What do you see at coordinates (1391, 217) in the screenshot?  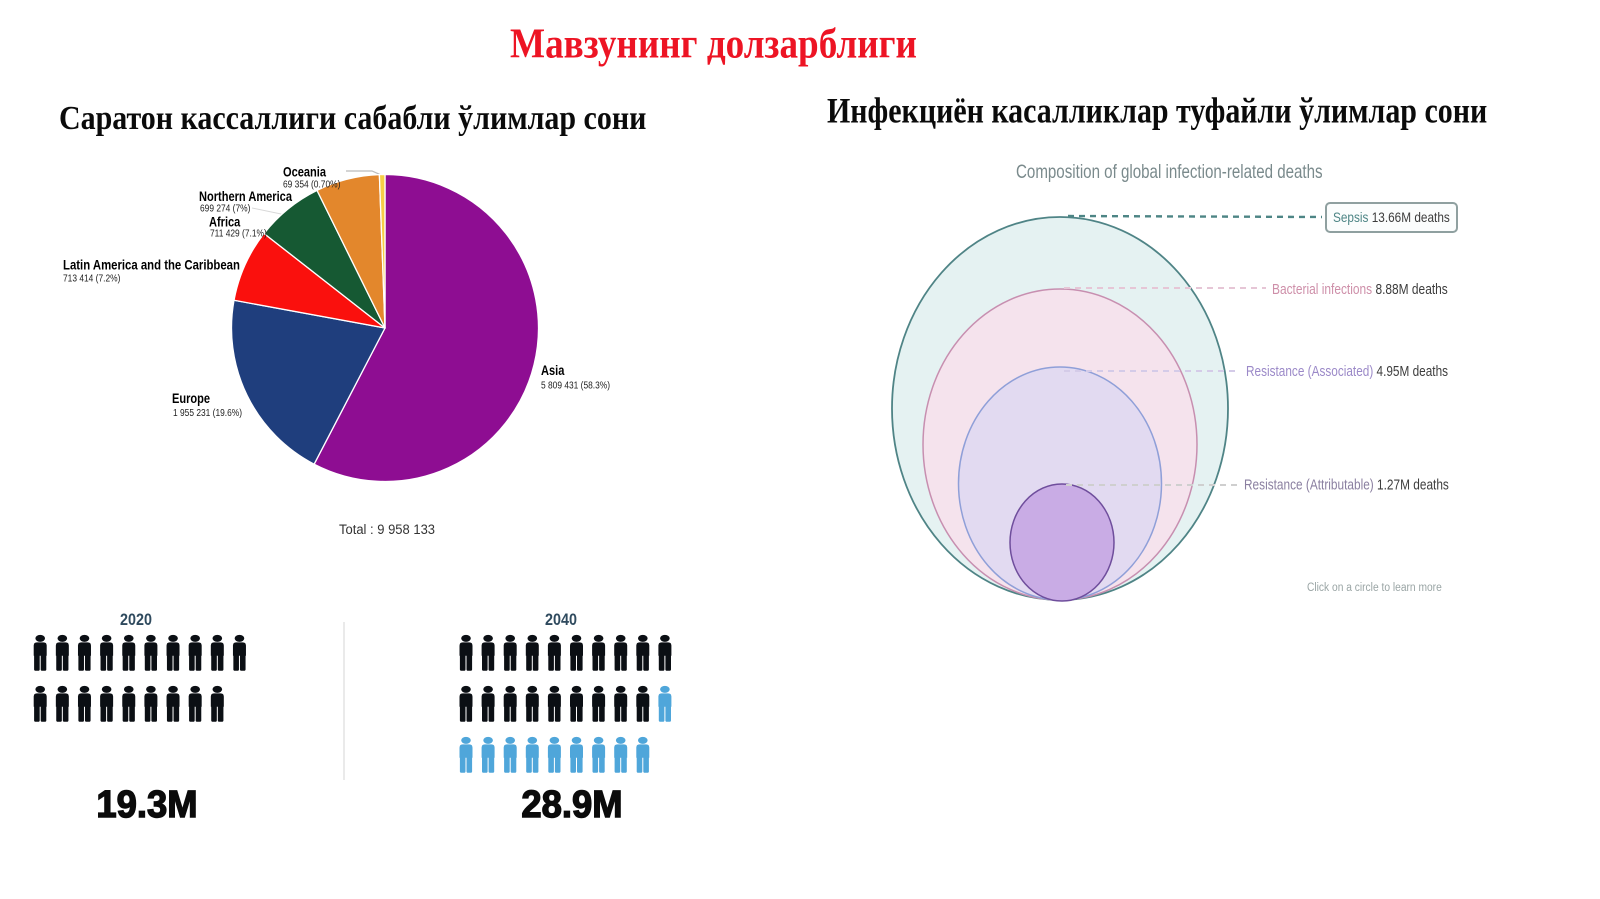 I see `svg-text: Sepsis 13.66M deaths` at bounding box center [1391, 217].